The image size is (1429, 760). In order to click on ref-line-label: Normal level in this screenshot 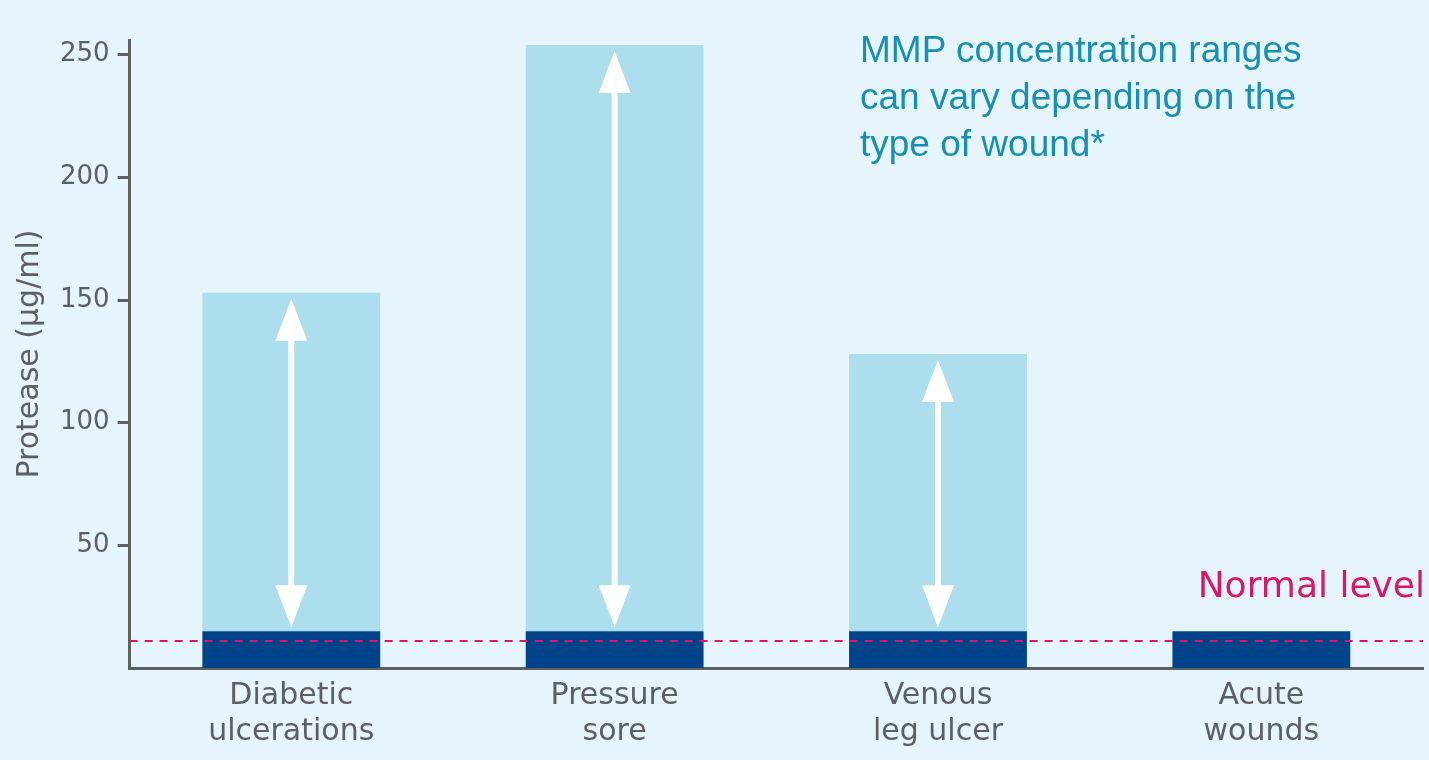, I will do `click(1311, 585)`.